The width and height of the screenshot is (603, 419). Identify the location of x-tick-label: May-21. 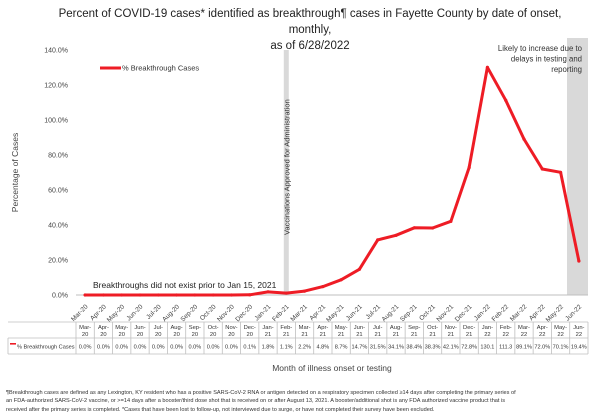
(335, 313).